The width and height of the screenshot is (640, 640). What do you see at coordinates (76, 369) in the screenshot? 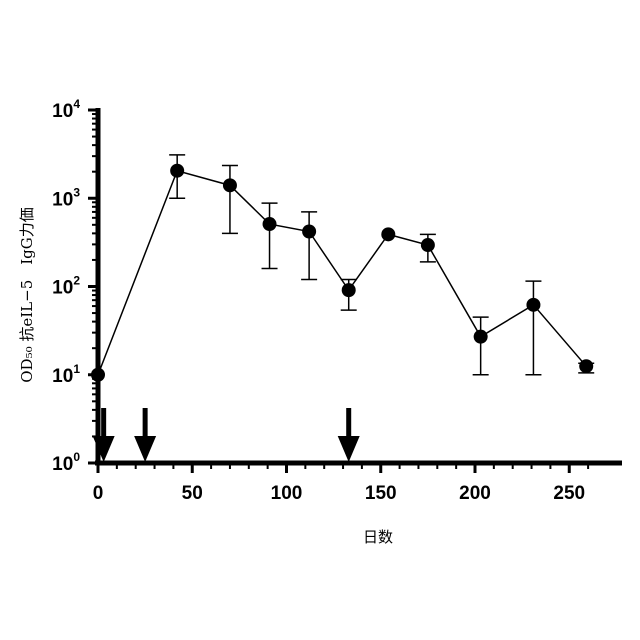
I see `y-tick-exponent: 1` at bounding box center [76, 369].